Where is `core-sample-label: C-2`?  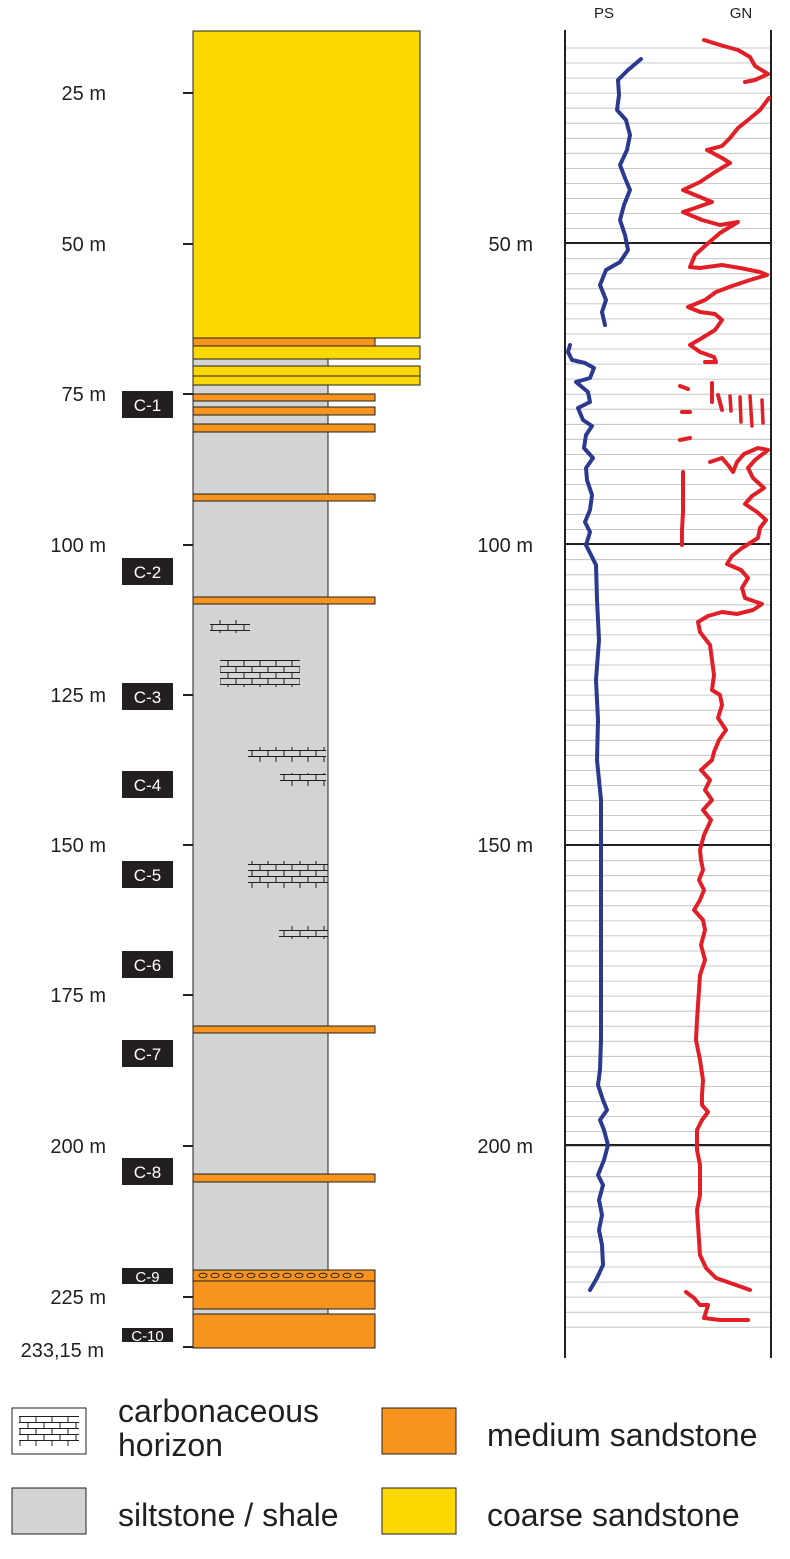 core-sample-label: C-2 is located at coordinates (147, 572).